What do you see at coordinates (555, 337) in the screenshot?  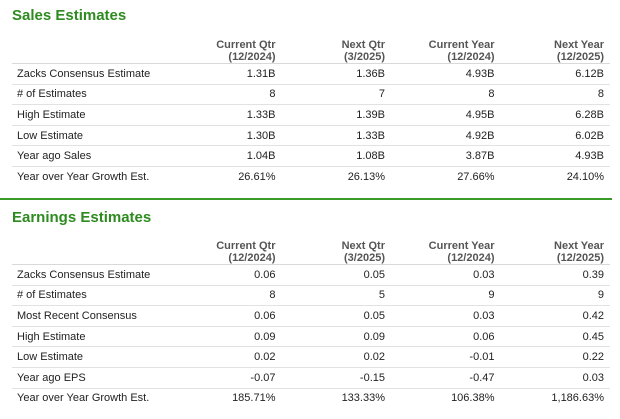 I see `cell-value: 0.45` at bounding box center [555, 337].